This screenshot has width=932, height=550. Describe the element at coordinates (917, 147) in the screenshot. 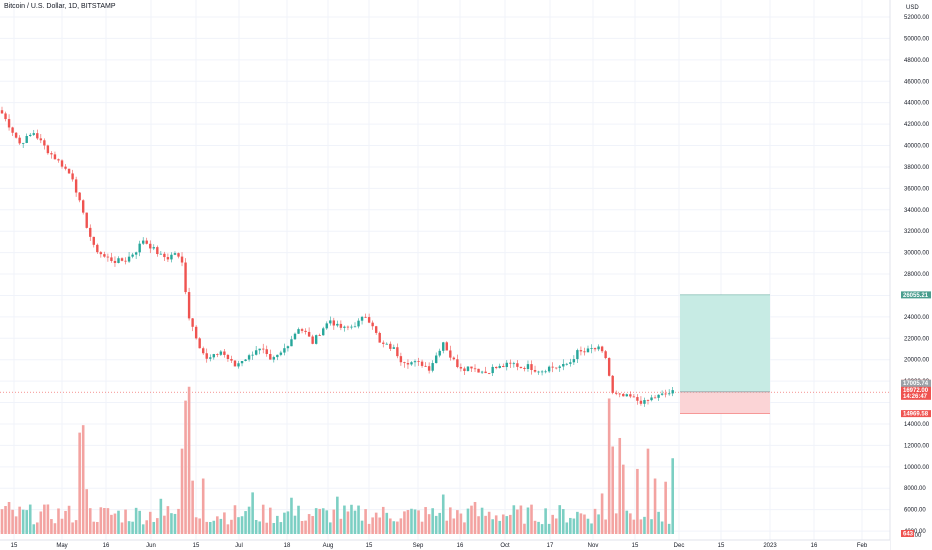

I see `y-tick-label-6: 40000.00` at that location.